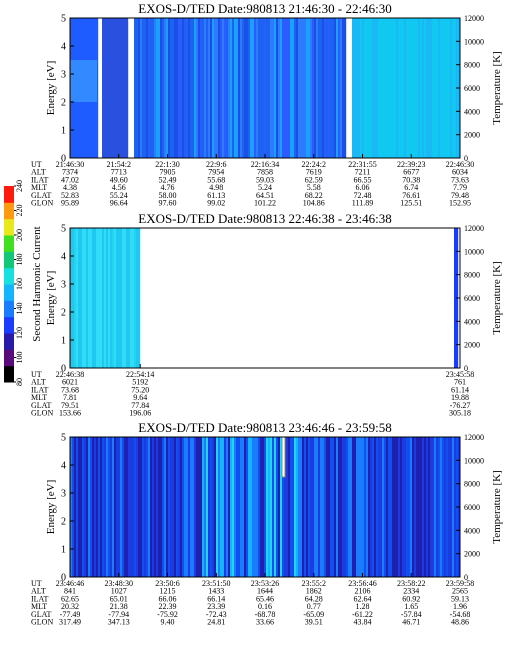 This screenshot has width=505, height=649. What do you see at coordinates (167, 583) in the screenshot?
I see `ephemeris-value: 23:50:6` at bounding box center [167, 583].